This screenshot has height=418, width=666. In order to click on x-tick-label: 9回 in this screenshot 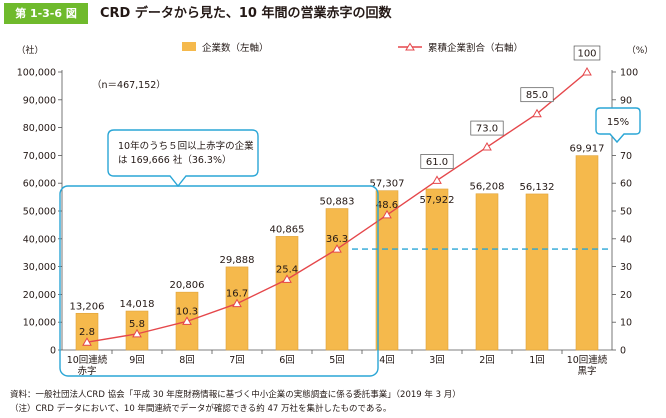, I will do `click(137, 360)`.